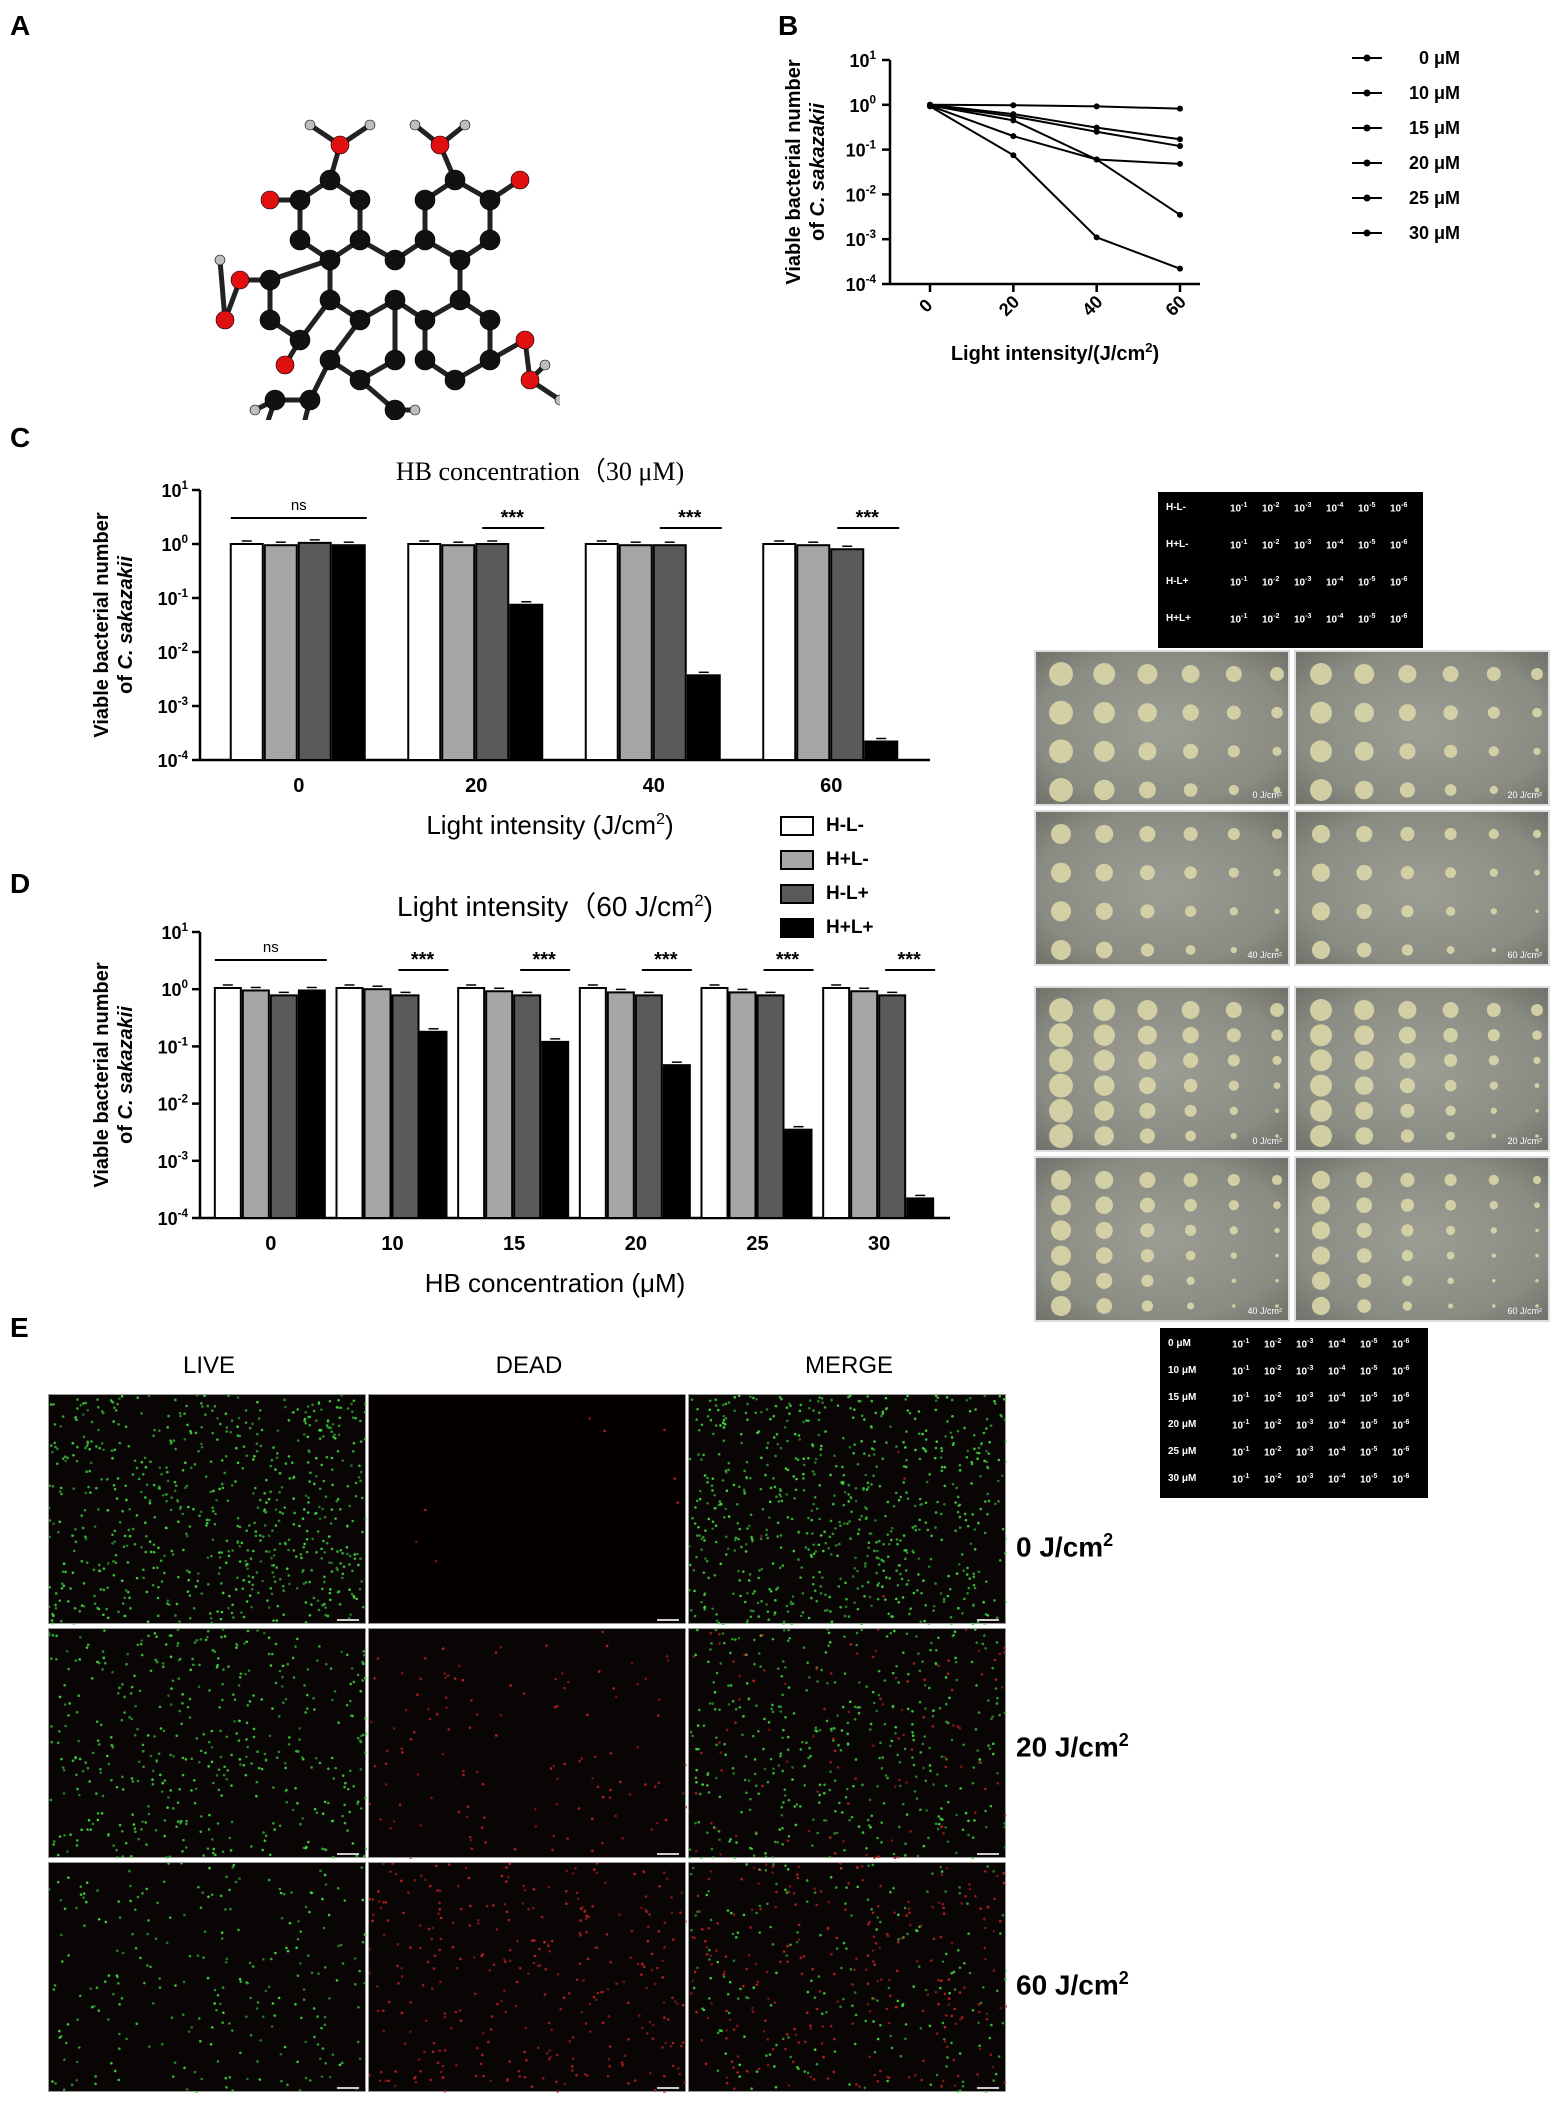 The width and height of the screenshot is (1562, 2104). Describe the element at coordinates (654, 786) in the screenshot. I see `x-tick-label: 40` at that location.